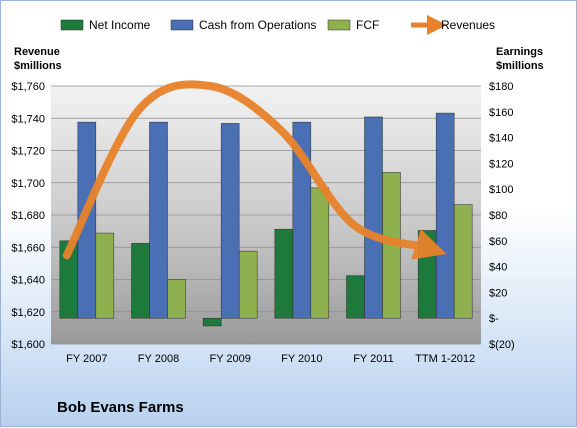 This screenshot has height=428, width=577. Describe the element at coordinates (257, 25) in the screenshot. I see `legend-label: Cash from Operations` at that location.